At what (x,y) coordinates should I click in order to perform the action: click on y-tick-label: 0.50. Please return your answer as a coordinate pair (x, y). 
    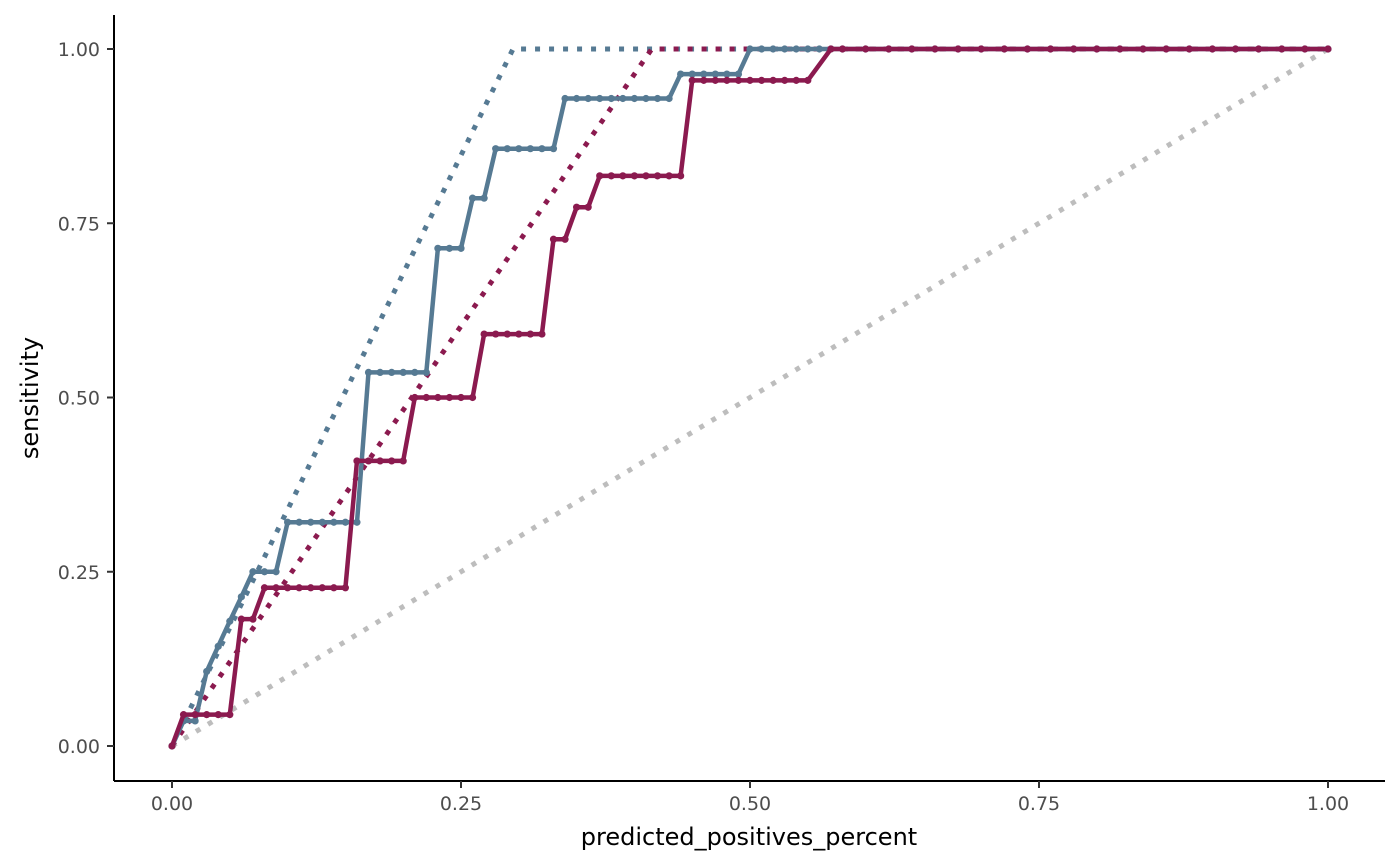
    Looking at the image, I should click on (79, 399).